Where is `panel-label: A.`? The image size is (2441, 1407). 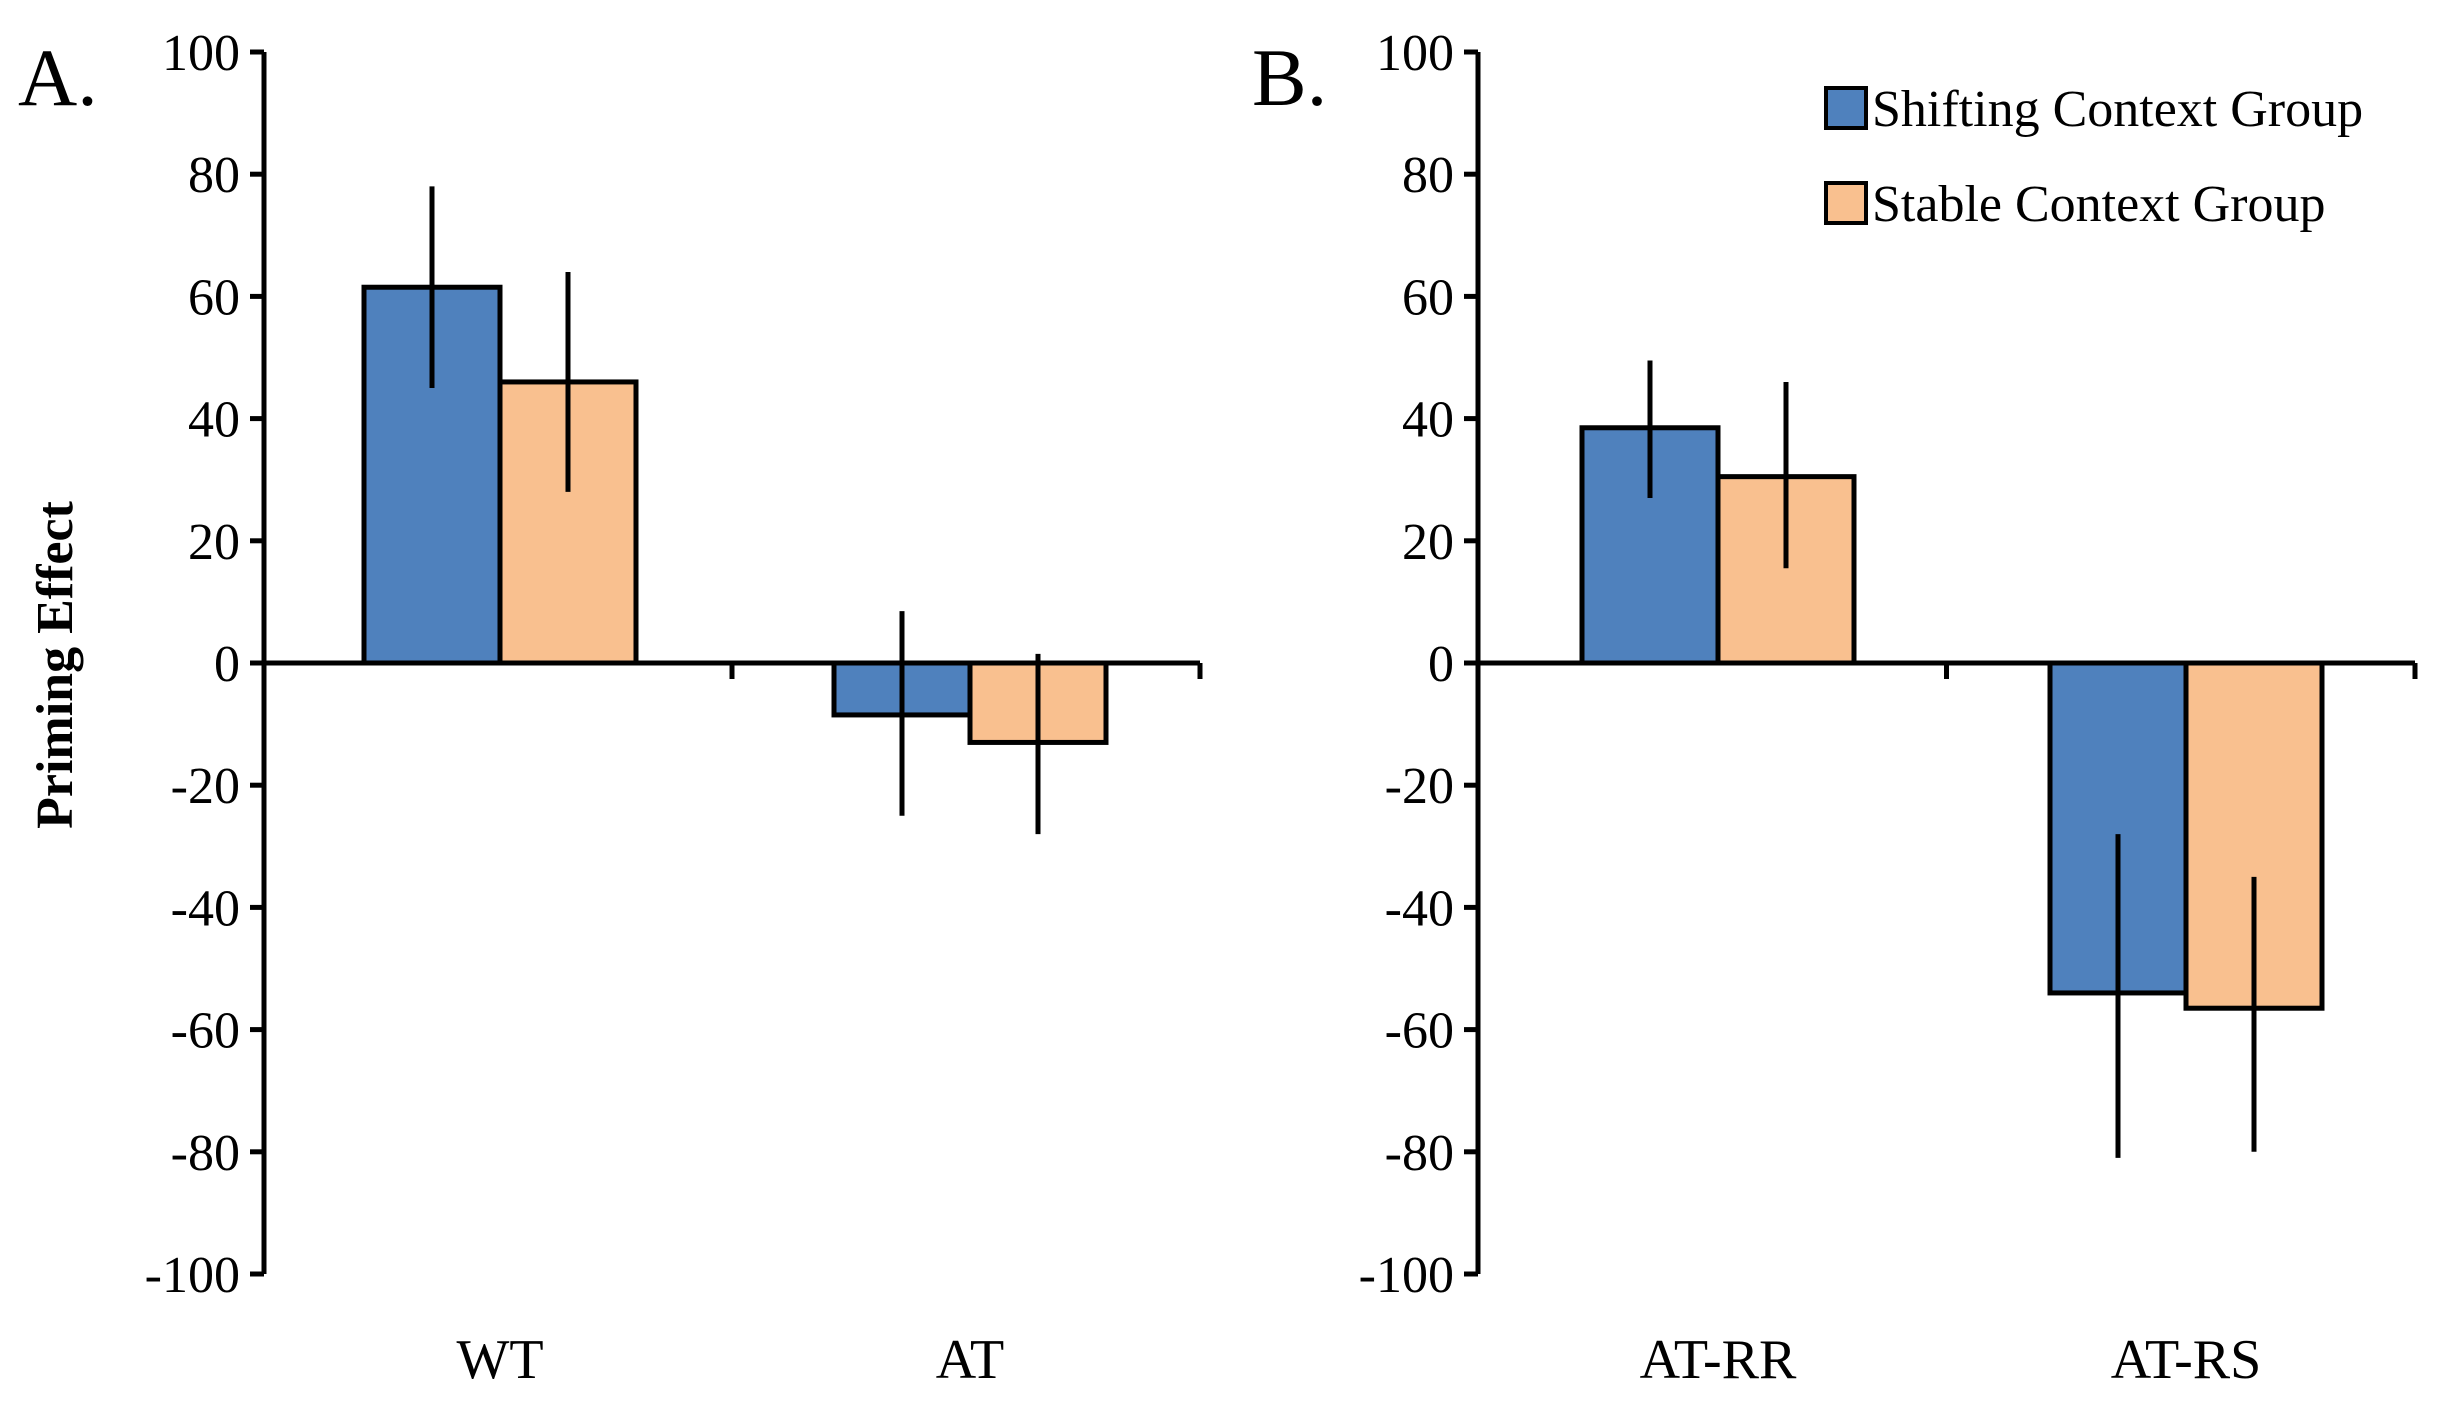 panel-label: A. is located at coordinates (58, 77).